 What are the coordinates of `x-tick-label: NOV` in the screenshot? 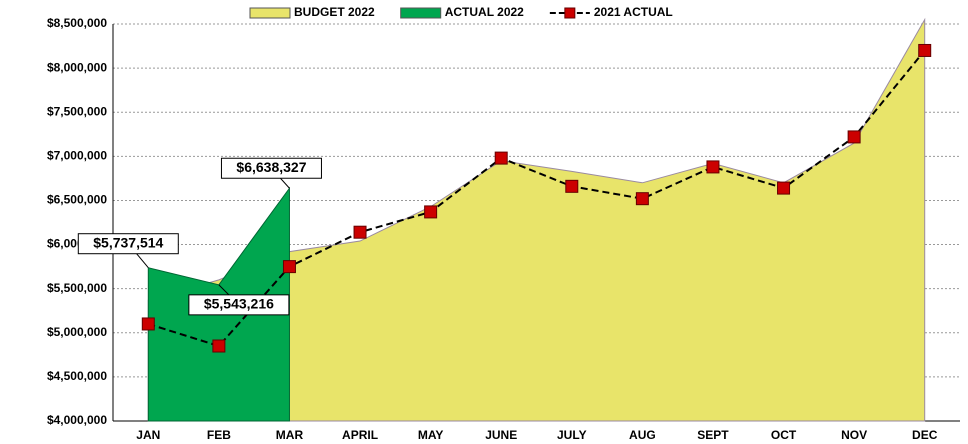 It's located at (854, 435).